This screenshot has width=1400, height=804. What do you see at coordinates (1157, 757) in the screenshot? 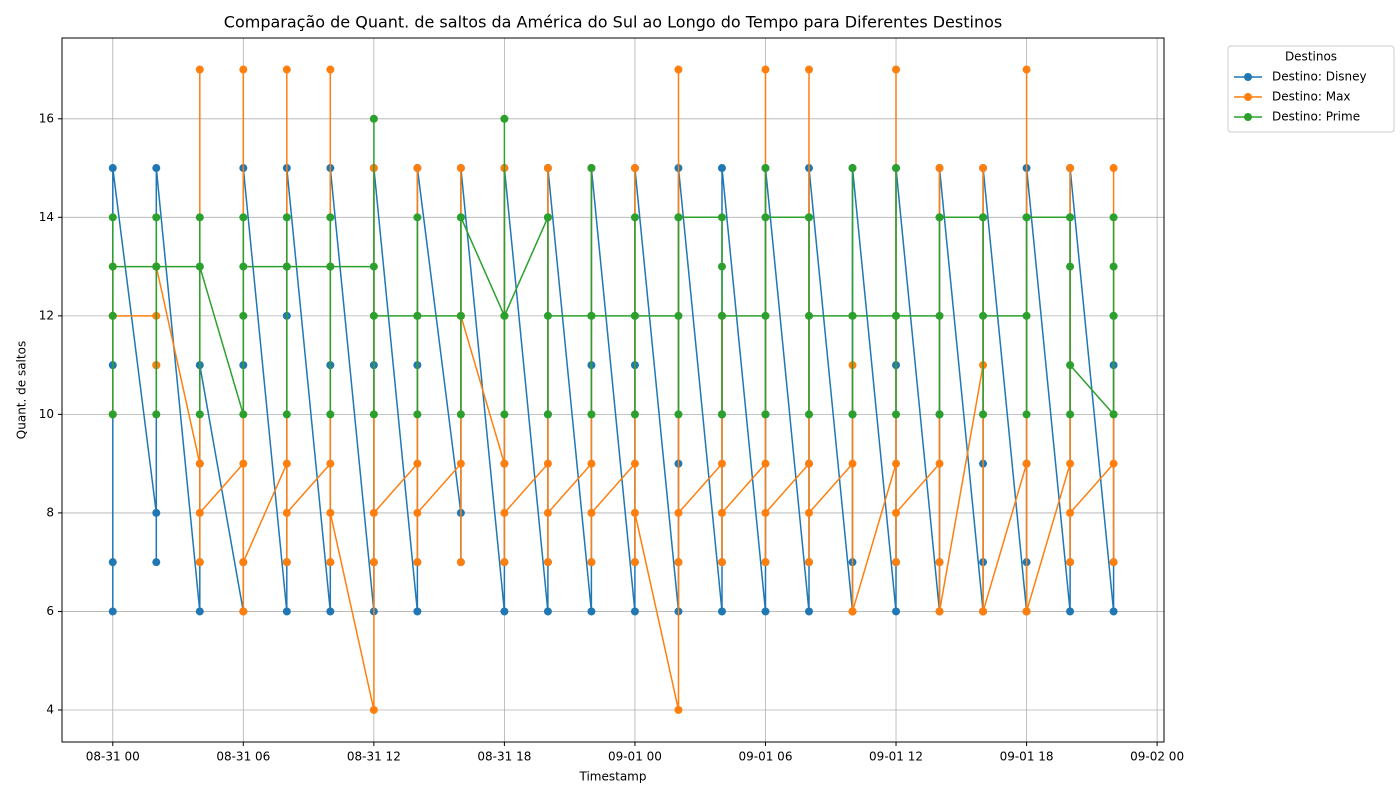
I see `x-tick-label: 09-02 00` at bounding box center [1157, 757].